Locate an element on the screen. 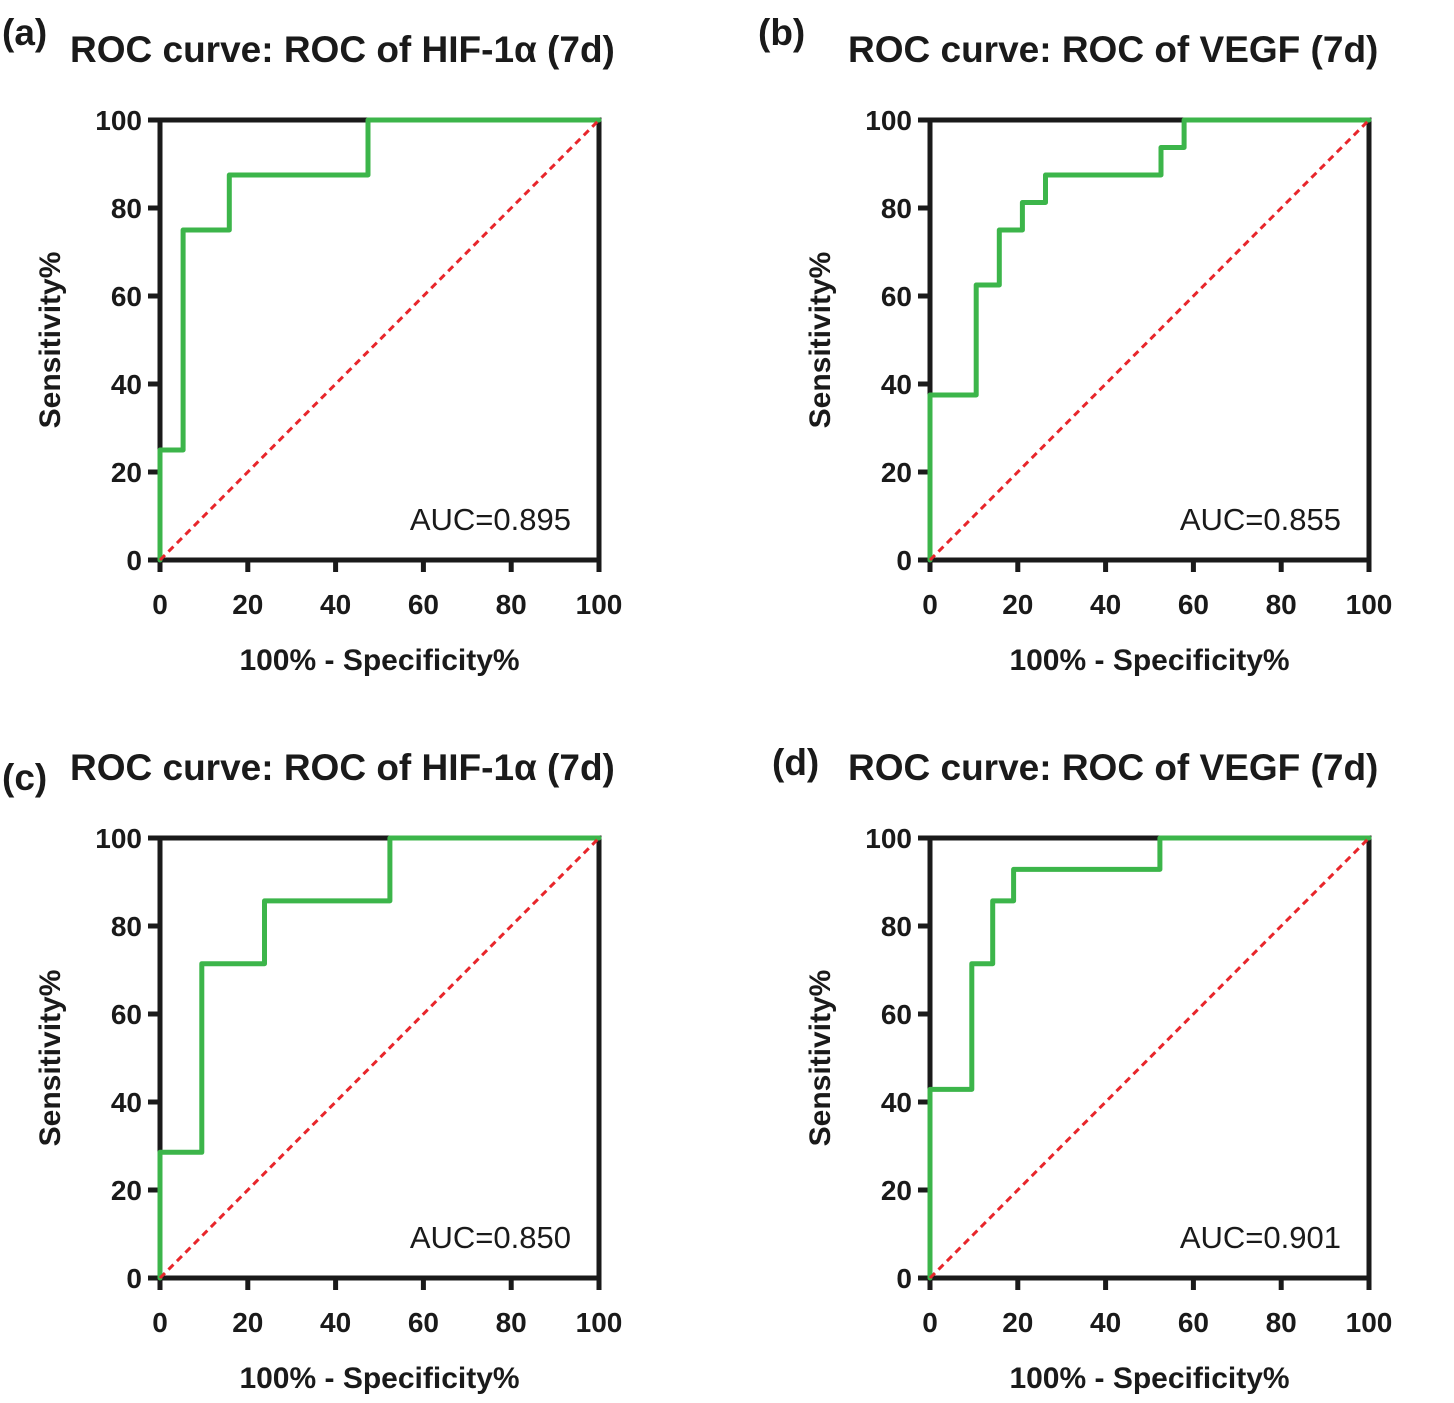  auc-annotation: AUC=0.901 is located at coordinates (1260, 1237).